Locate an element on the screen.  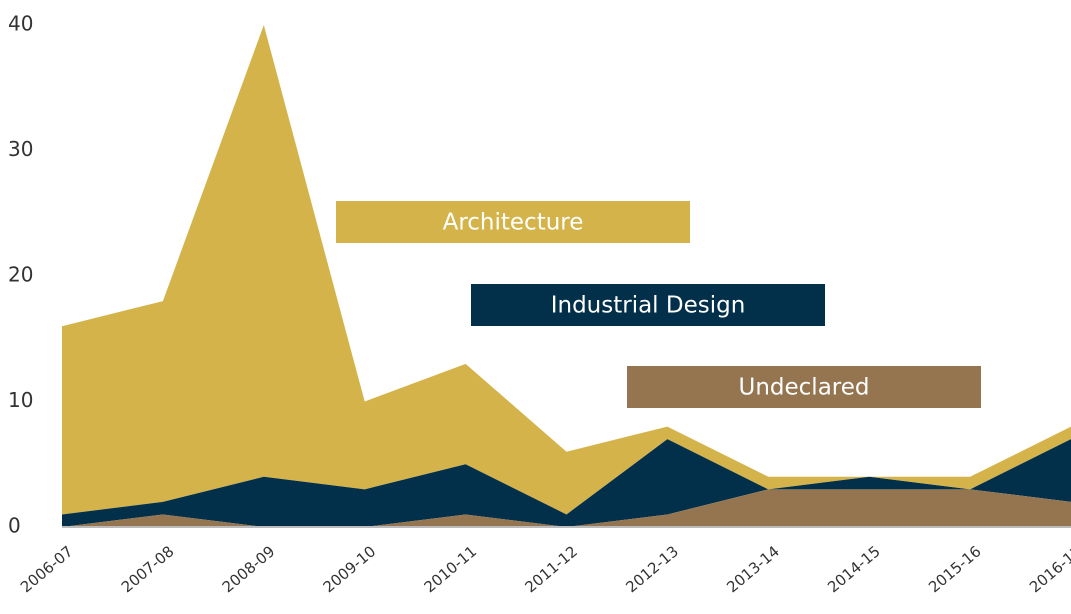
y-tick-label: 40 is located at coordinates (20, 24).